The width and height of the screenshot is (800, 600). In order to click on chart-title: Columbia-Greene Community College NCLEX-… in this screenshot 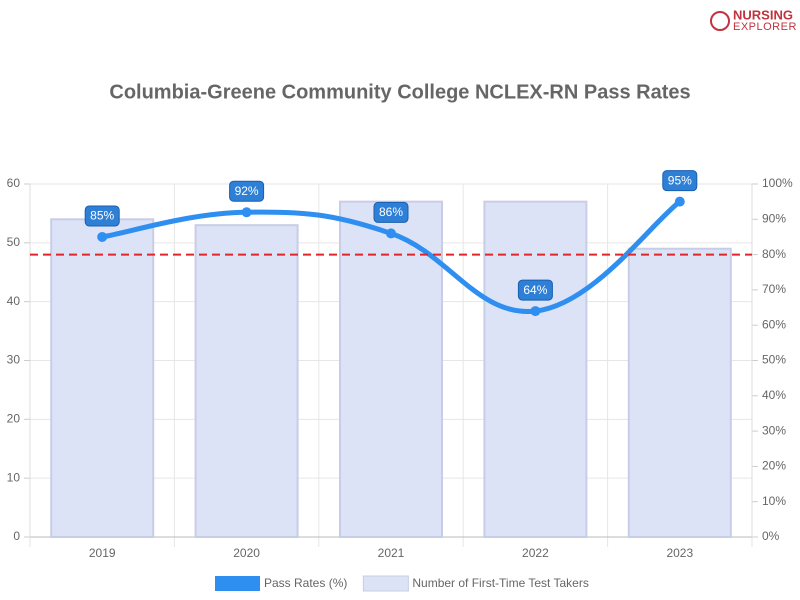, I will do `click(399, 92)`.